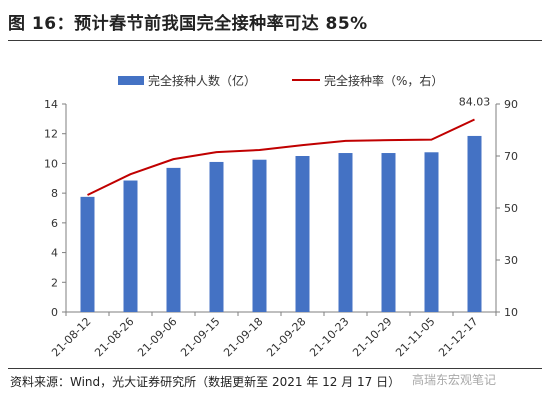  Describe the element at coordinates (511, 312) in the screenshot. I see `y-right-tick-label: 10` at that location.